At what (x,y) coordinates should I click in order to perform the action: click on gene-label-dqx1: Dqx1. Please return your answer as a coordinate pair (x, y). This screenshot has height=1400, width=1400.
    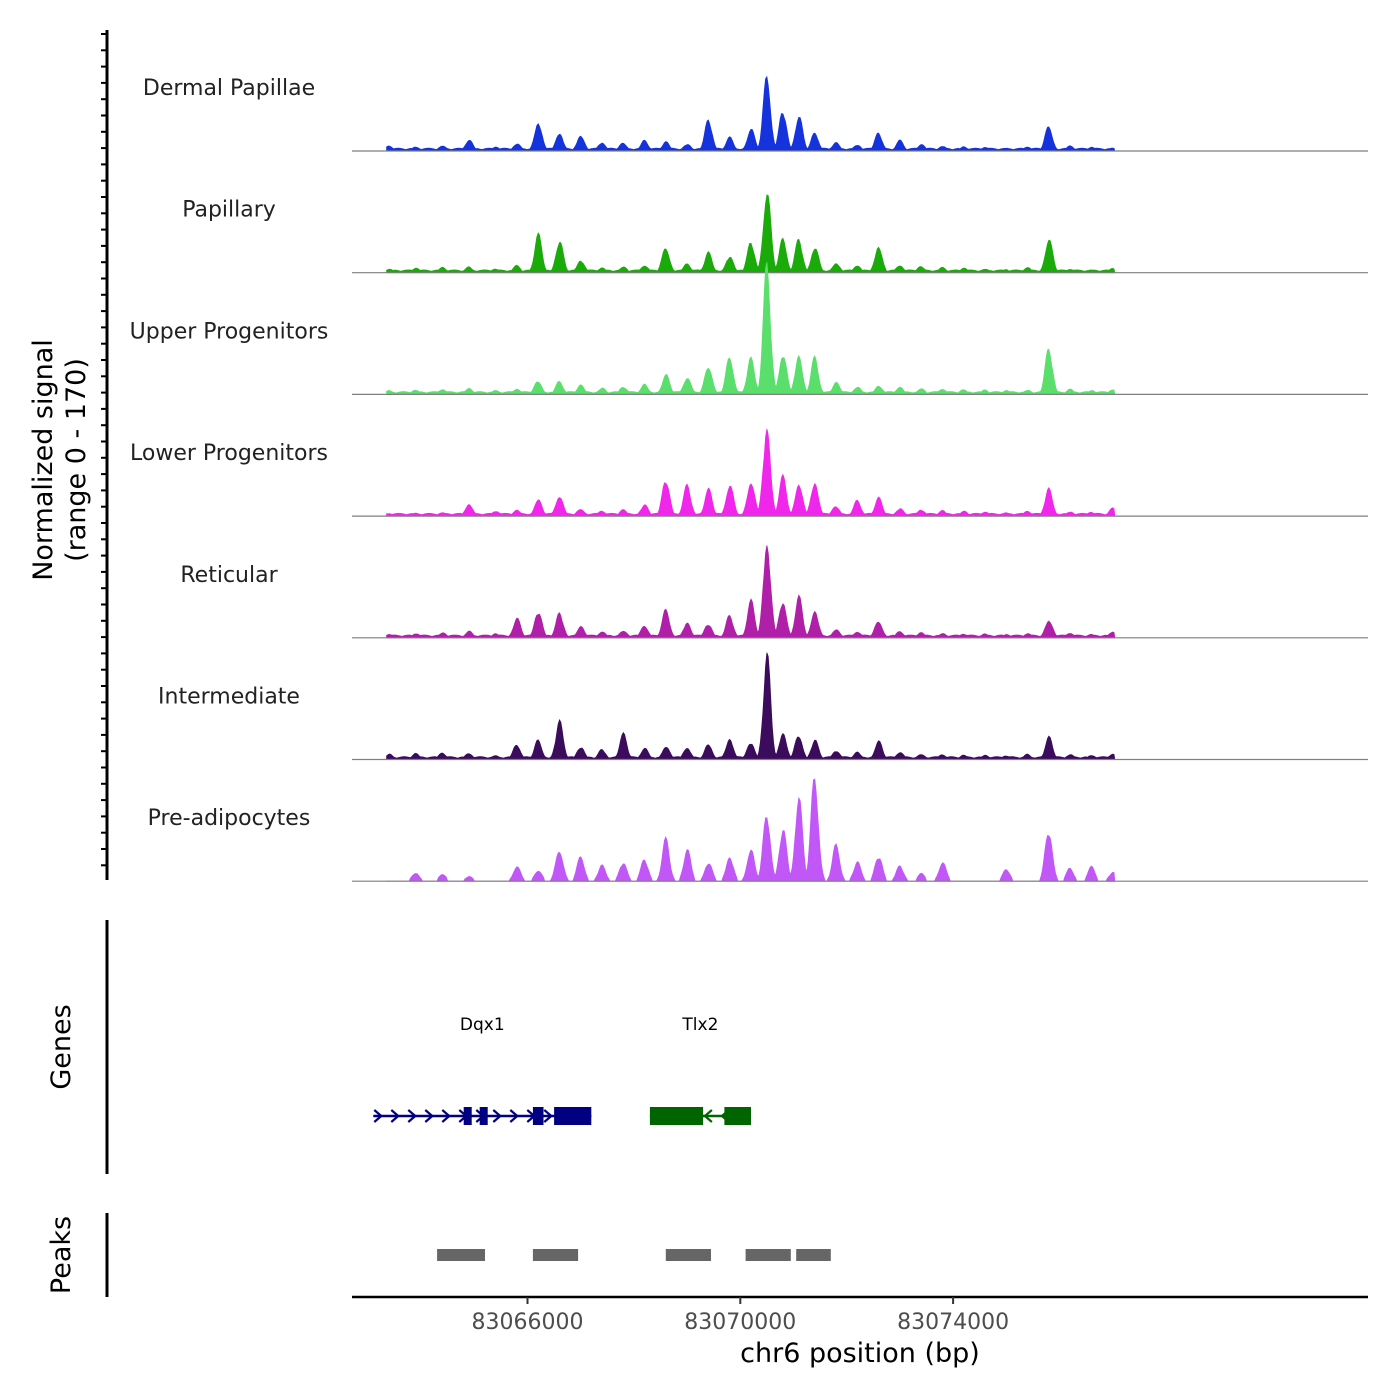
    Looking at the image, I should click on (482, 1025).